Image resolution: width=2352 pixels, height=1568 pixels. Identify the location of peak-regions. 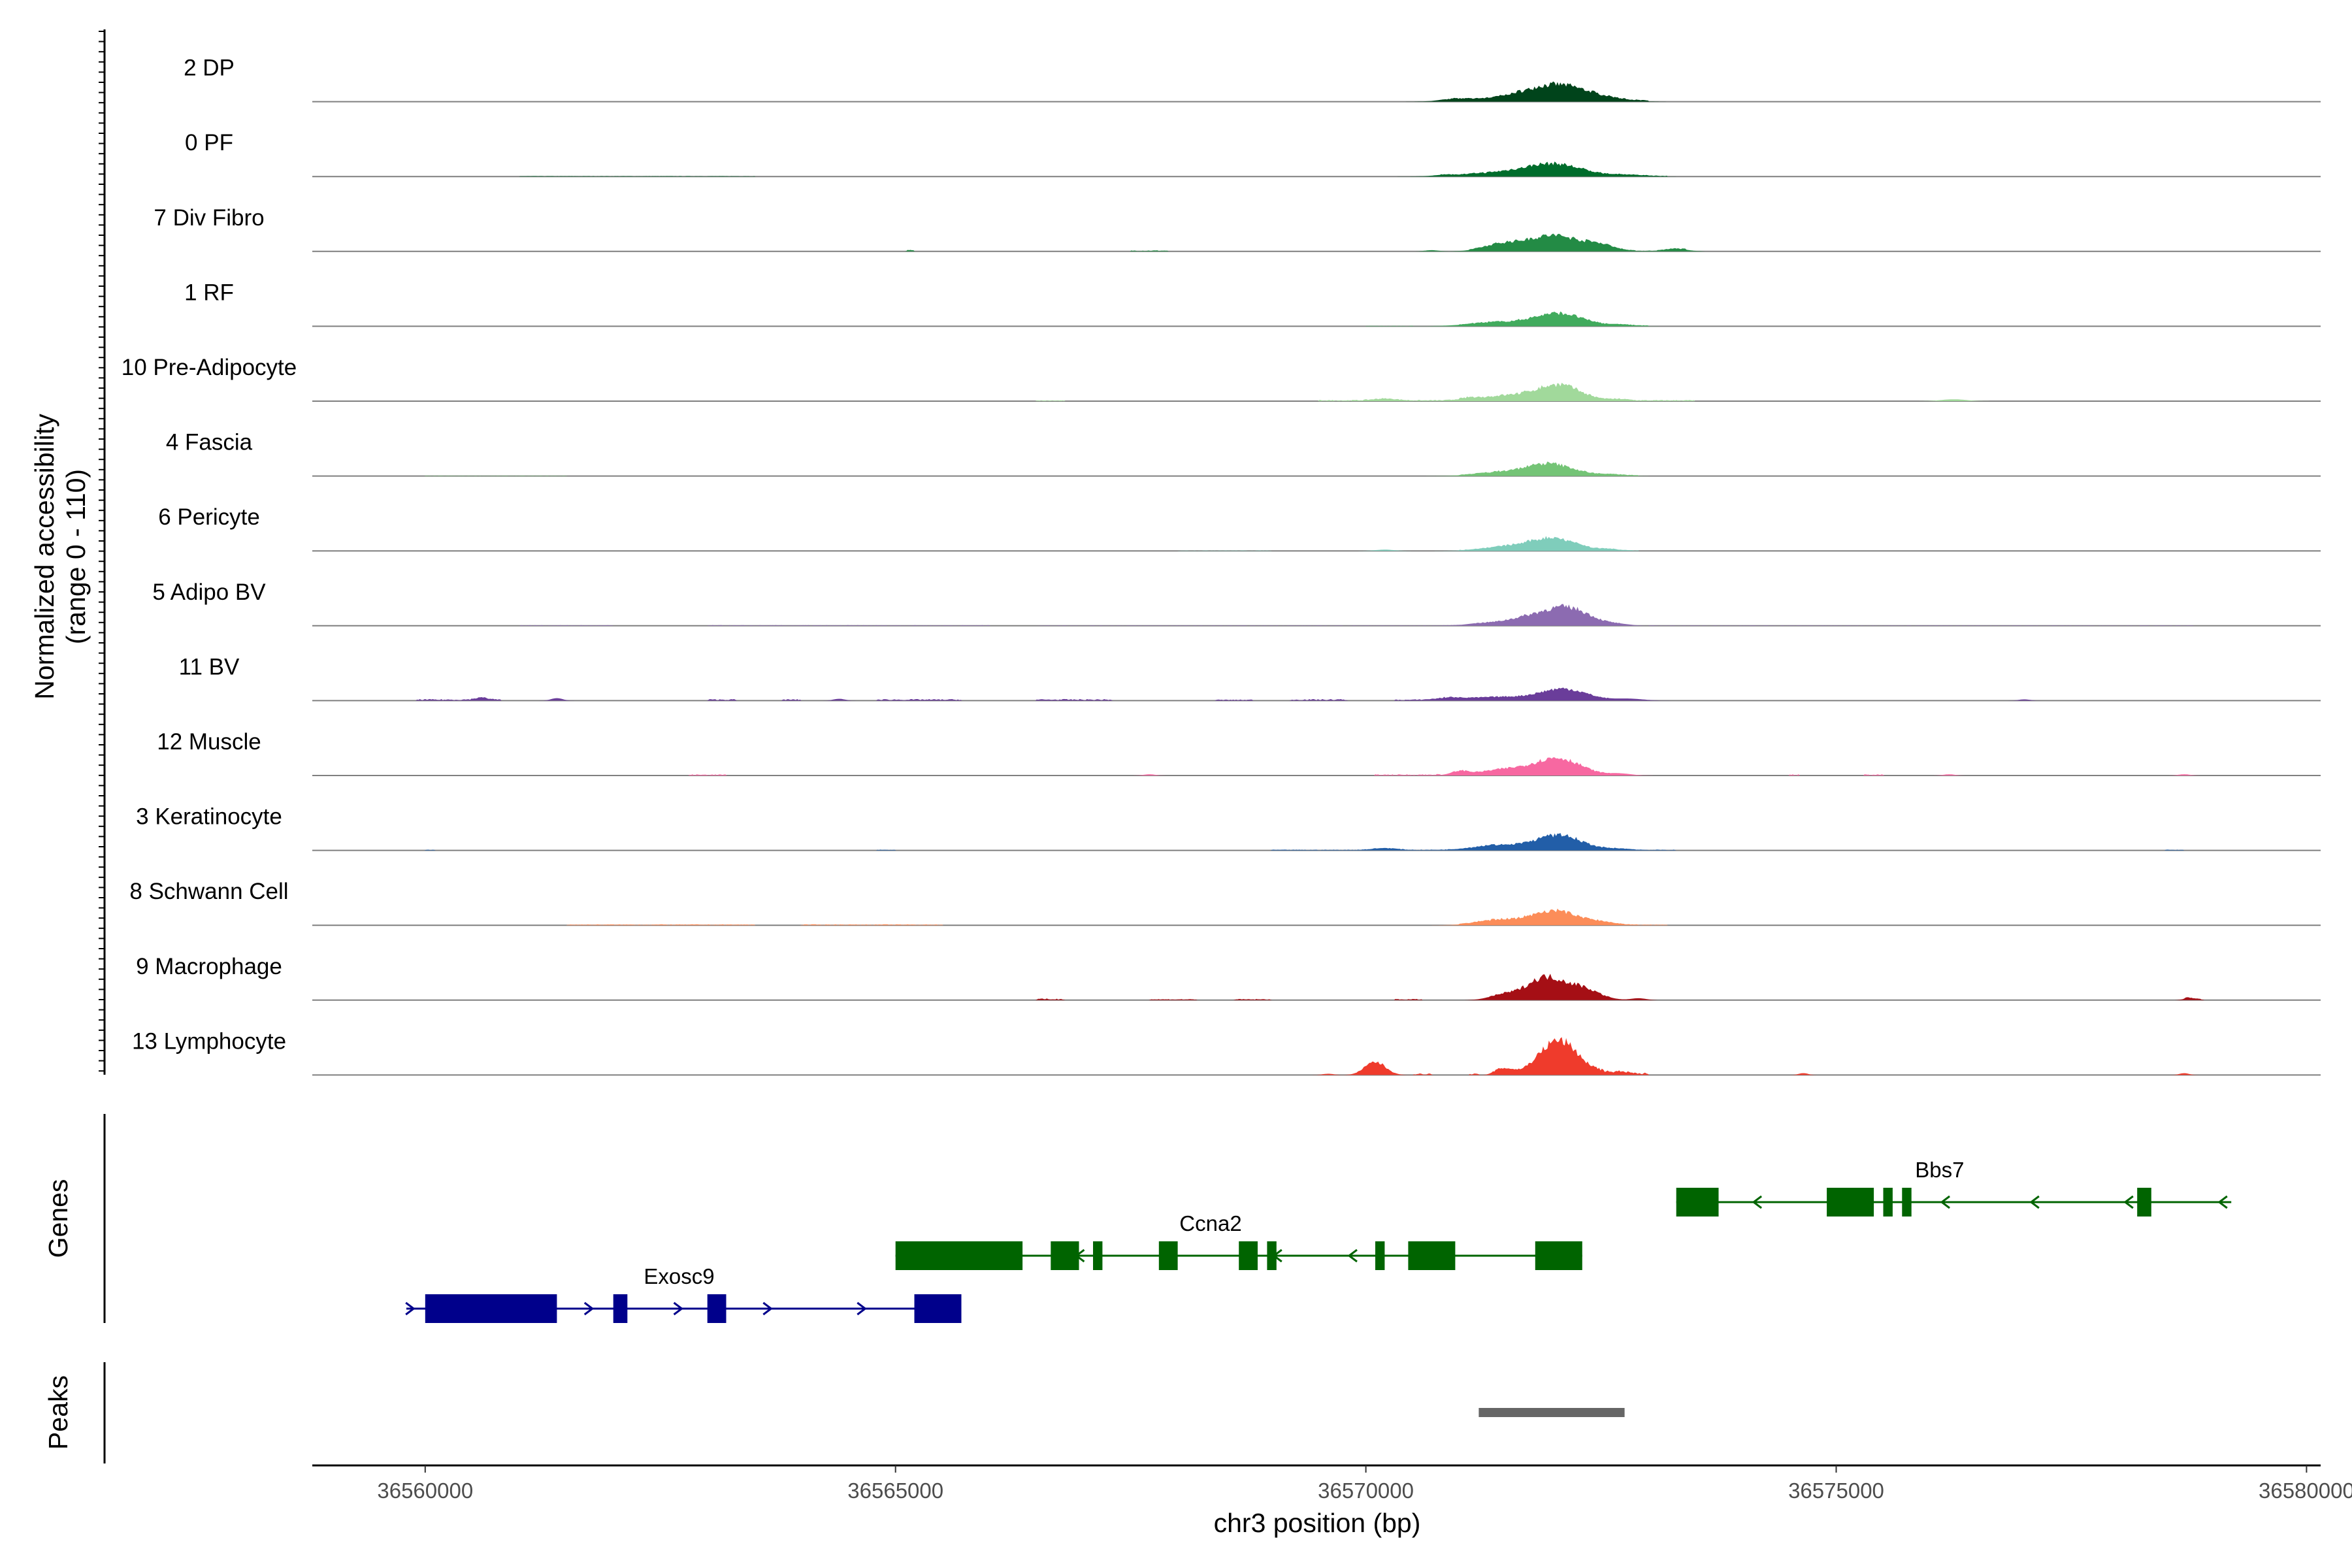
(1551, 1412).